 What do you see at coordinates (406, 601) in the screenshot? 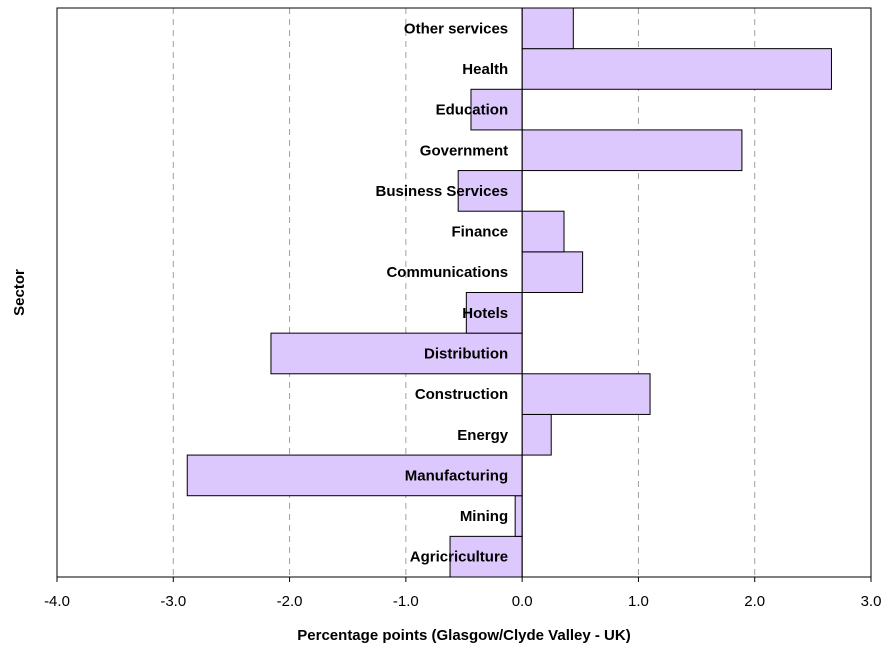
I see `x-tick-label: -1.0` at bounding box center [406, 601].